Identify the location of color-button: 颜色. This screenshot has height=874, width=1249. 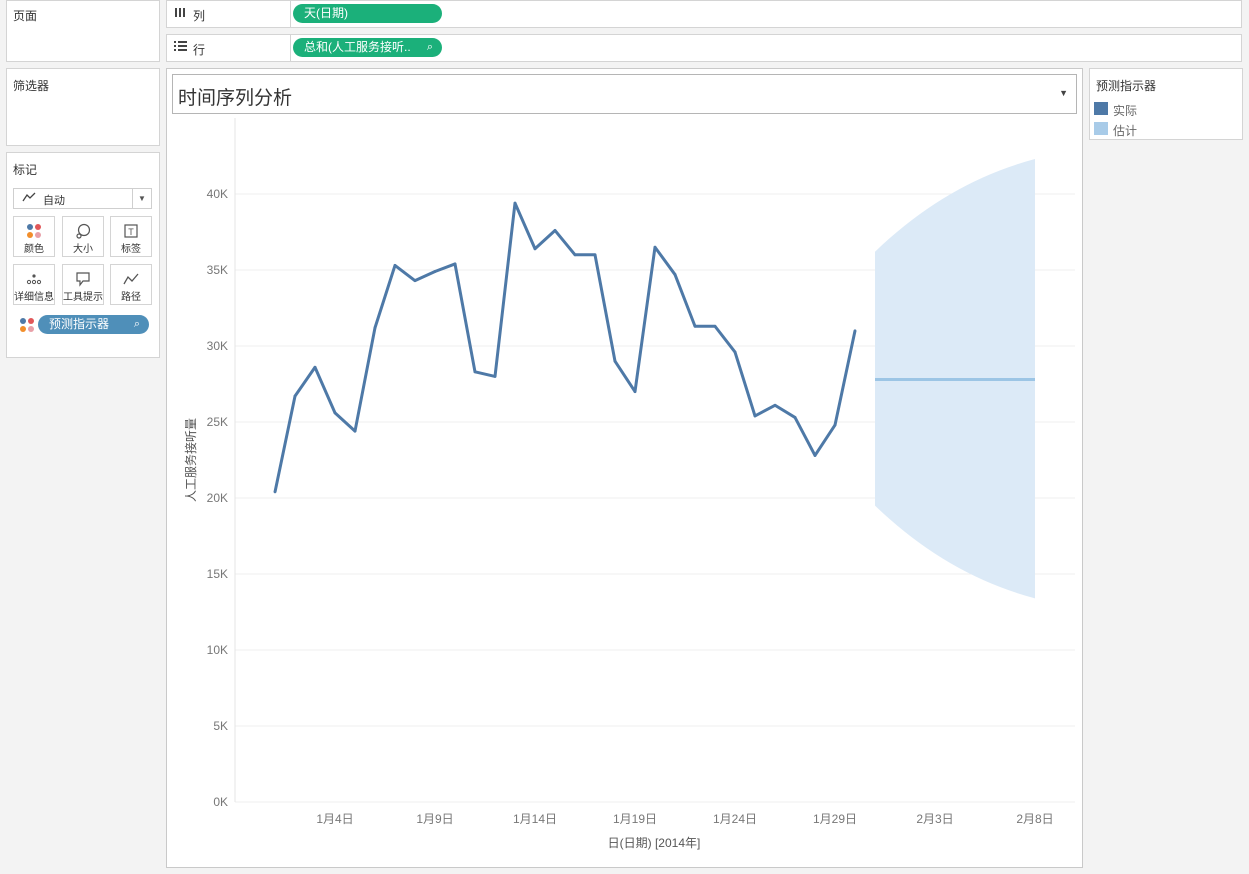
(34, 236).